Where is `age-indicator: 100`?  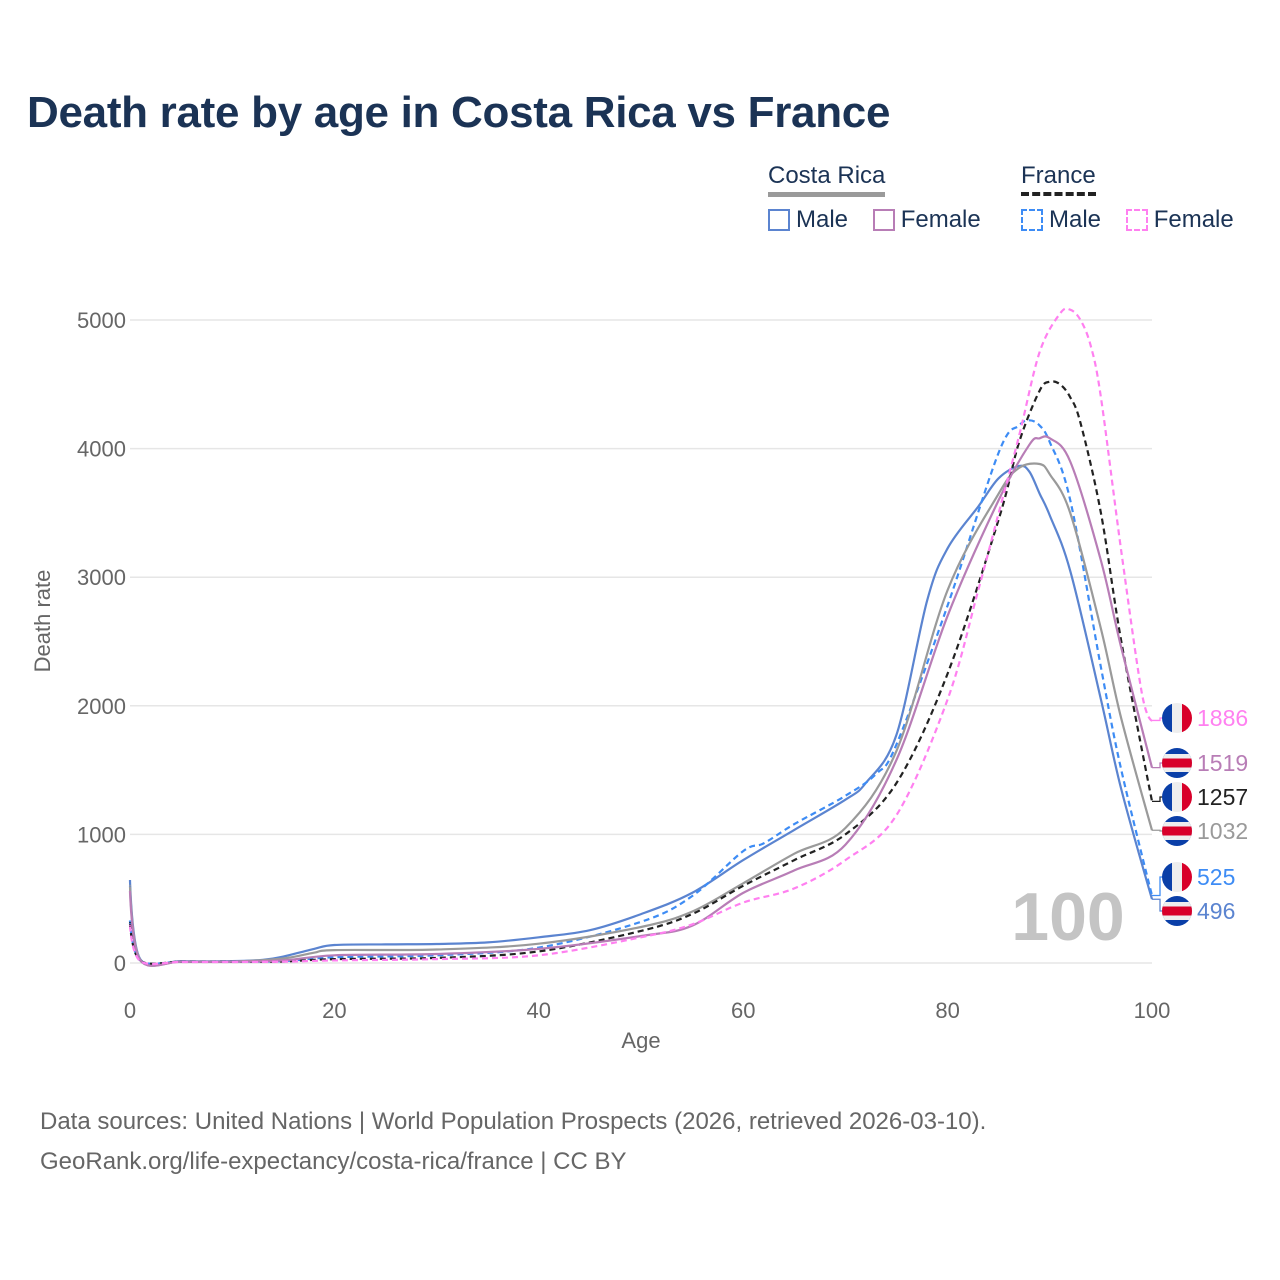
age-indicator: 100 is located at coordinates (1067, 917).